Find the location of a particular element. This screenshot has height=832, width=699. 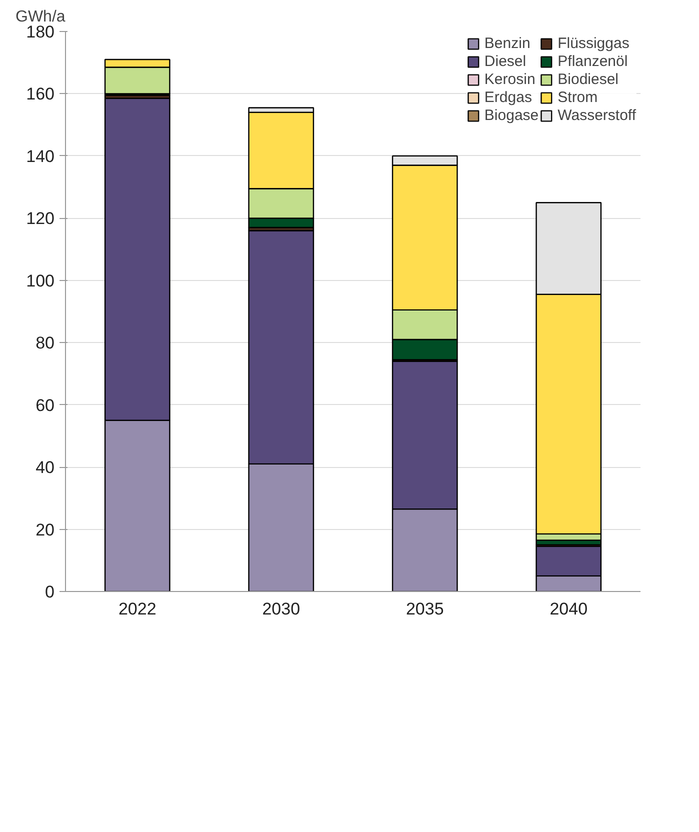

x-tick-label: 2040 is located at coordinates (569, 609).